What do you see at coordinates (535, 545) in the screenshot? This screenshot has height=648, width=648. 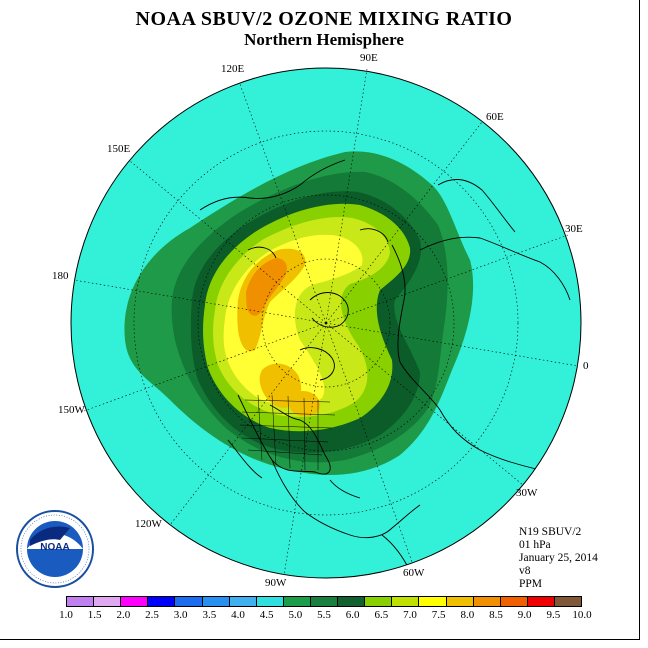 I see `pressure-level: 01 hPa` at bounding box center [535, 545].